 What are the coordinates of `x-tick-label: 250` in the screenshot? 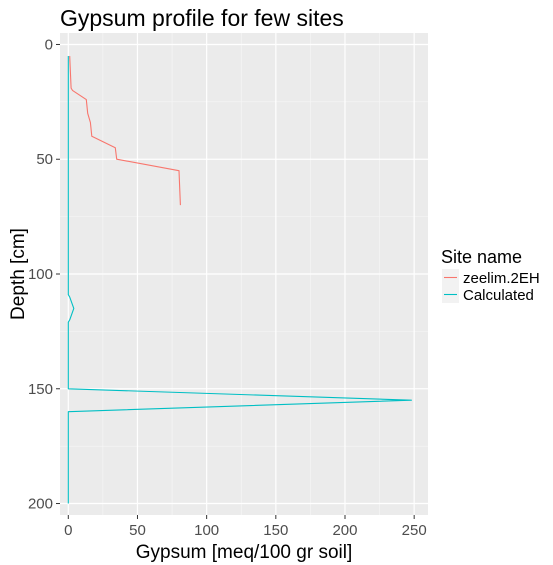 It's located at (414, 530).